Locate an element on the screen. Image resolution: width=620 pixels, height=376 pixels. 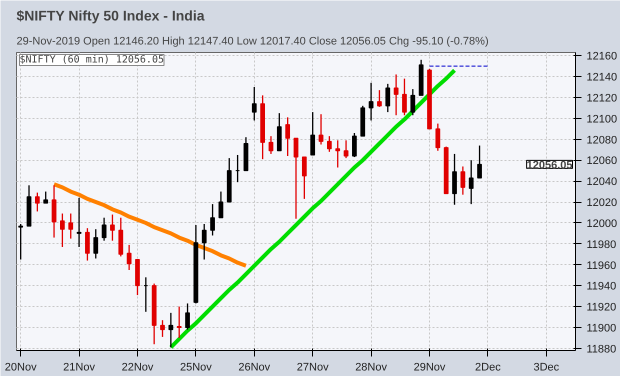
x-tick-label: 20Nov is located at coordinates (21, 368).